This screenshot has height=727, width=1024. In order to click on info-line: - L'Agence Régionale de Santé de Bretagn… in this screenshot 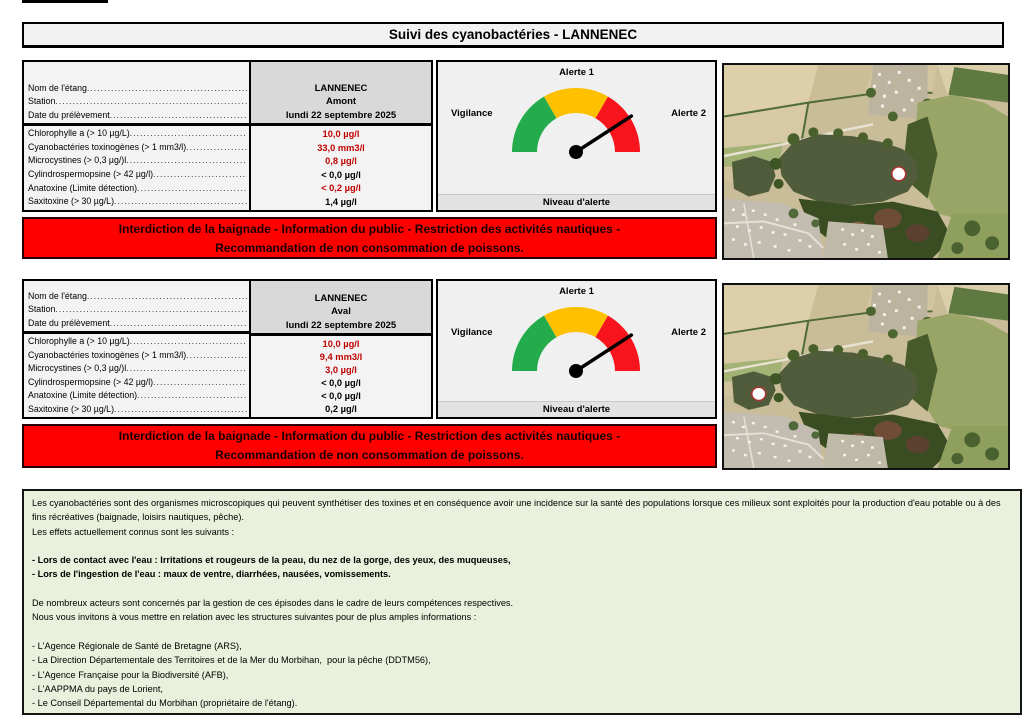, I will do `click(137, 645)`.